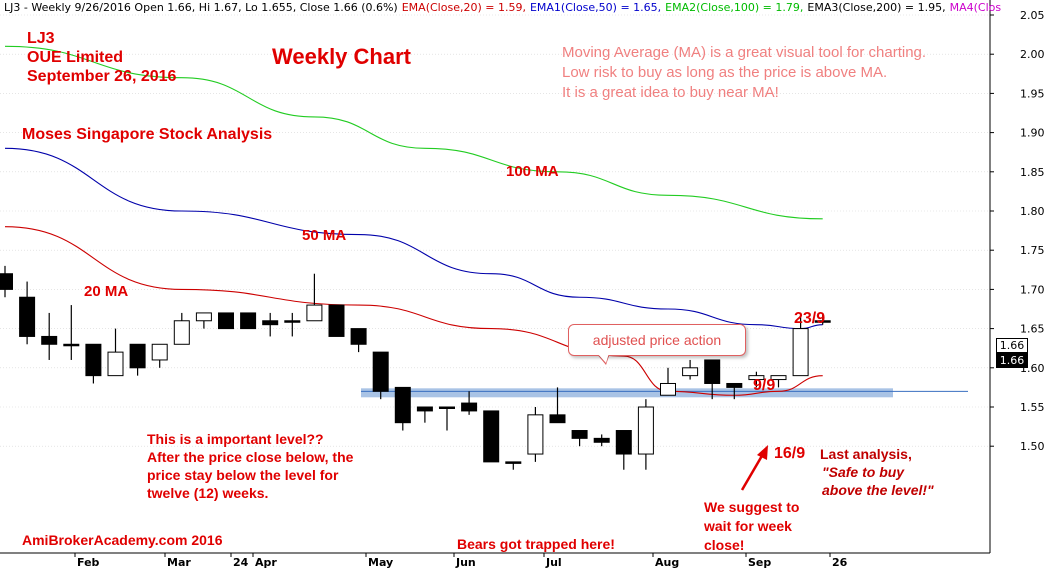 The height and width of the screenshot is (569, 1049). I want to click on header-ma4: MA4(Clos, so click(975, 7).